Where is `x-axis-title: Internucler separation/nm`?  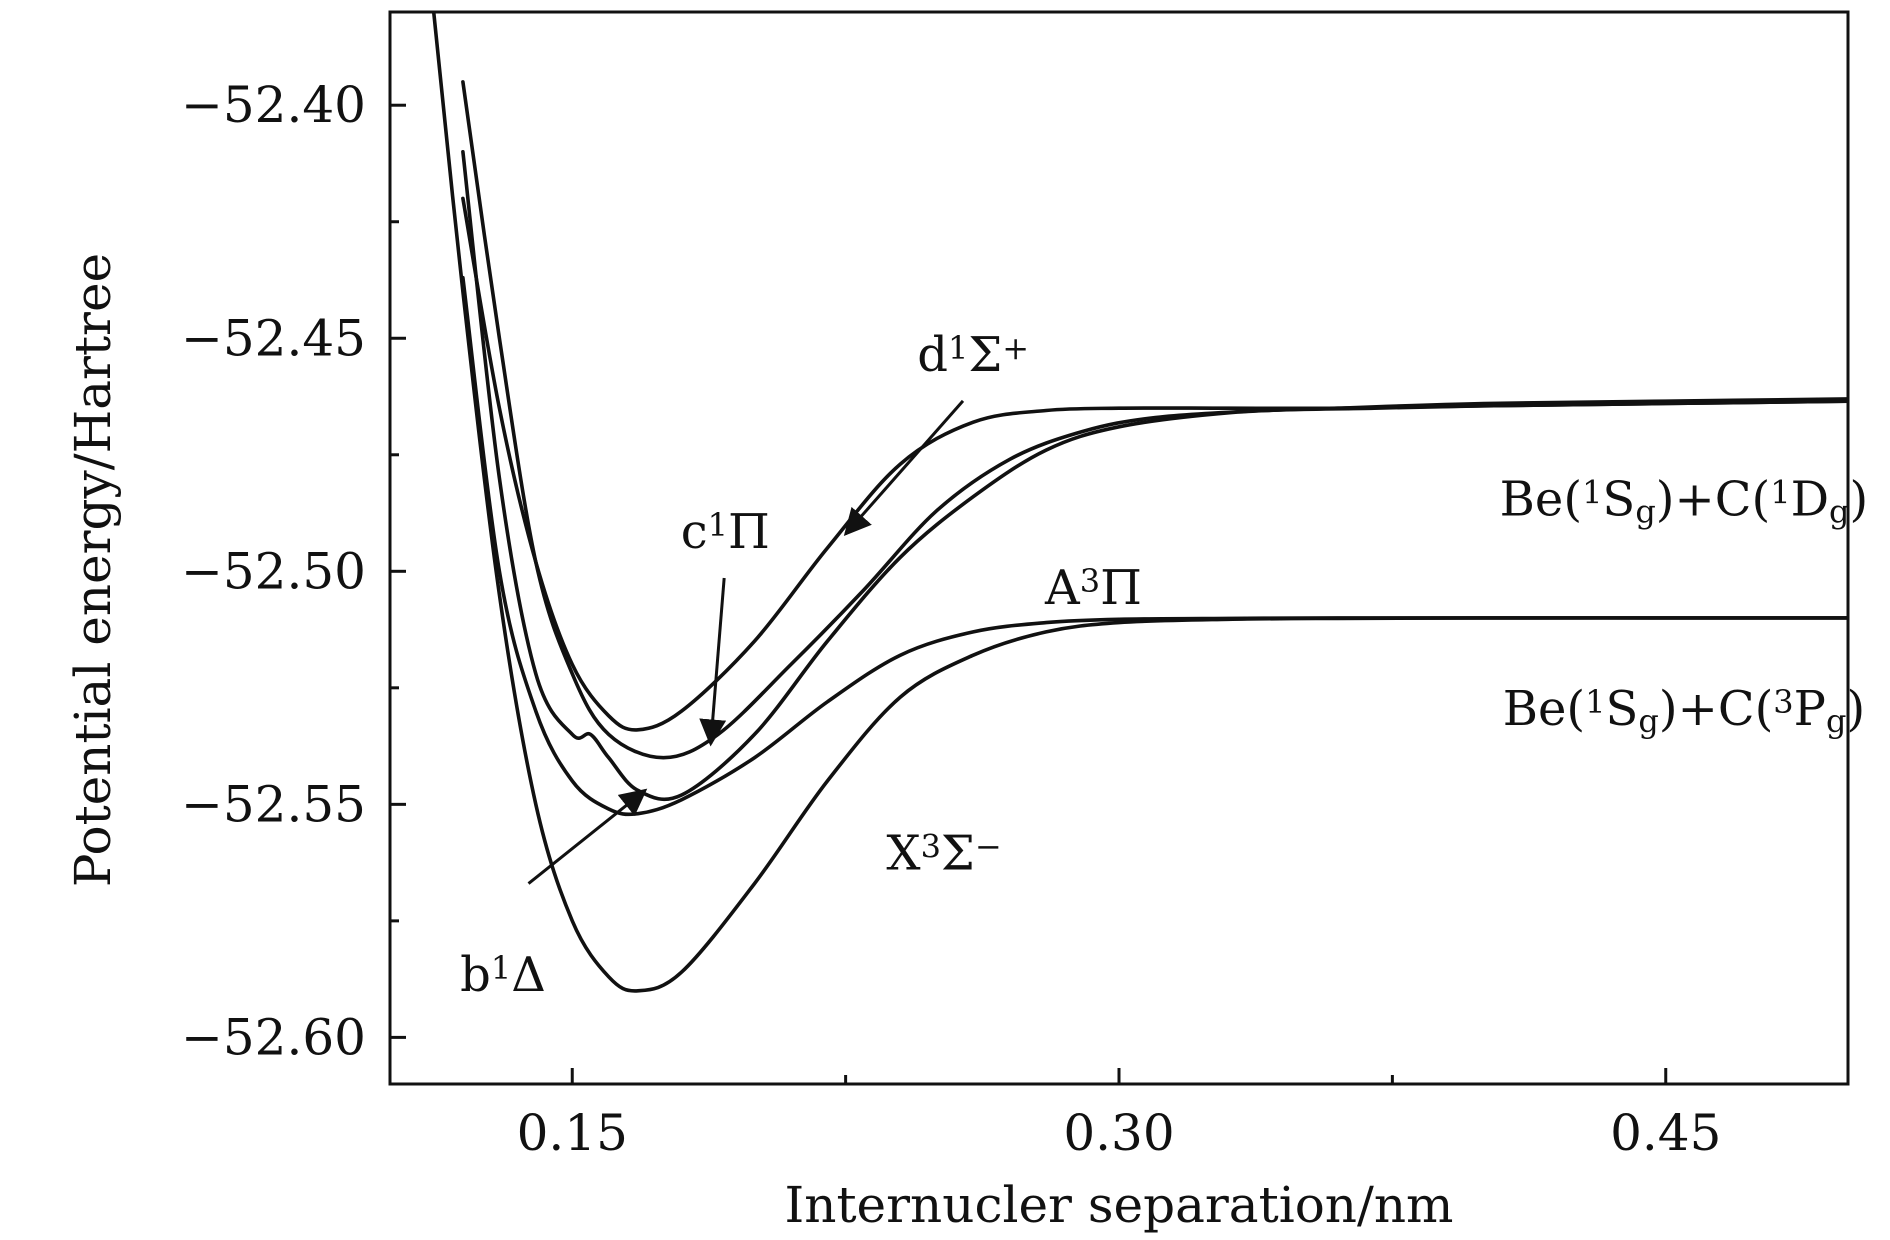
x-axis-title: Internucler separation/nm is located at coordinates (1119, 1205).